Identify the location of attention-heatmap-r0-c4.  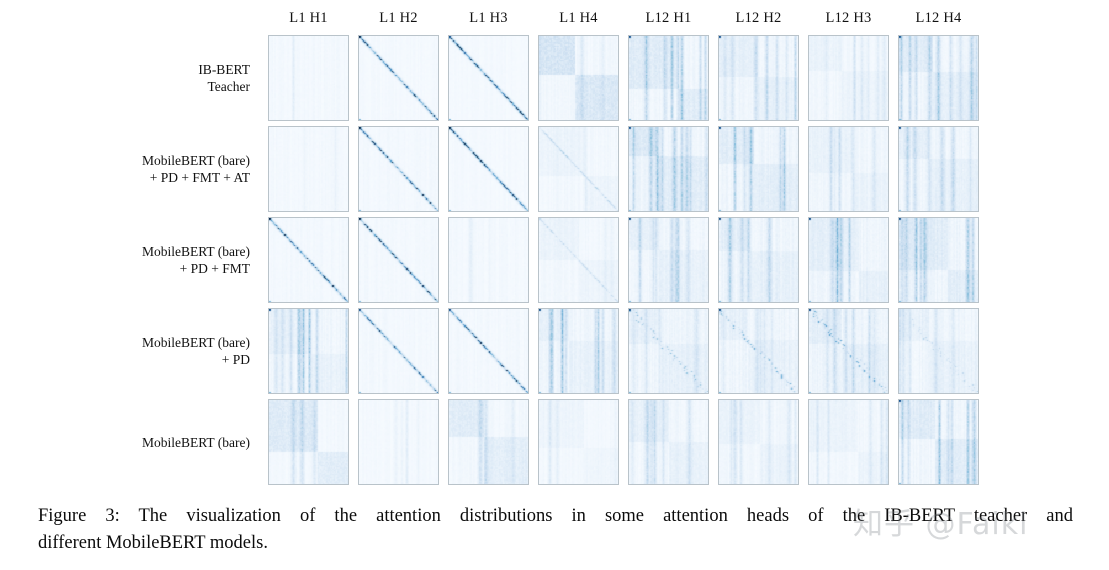
(668, 78).